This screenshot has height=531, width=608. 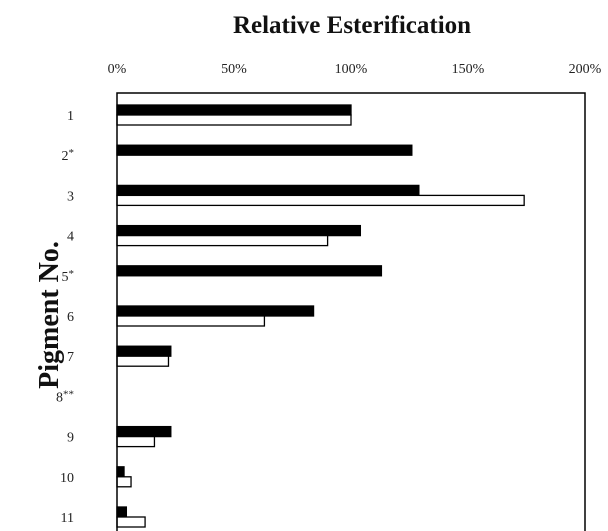 I want to click on x-tick-labels: 0% 50% 100% 150% 200%, so click(x=355, y=69).